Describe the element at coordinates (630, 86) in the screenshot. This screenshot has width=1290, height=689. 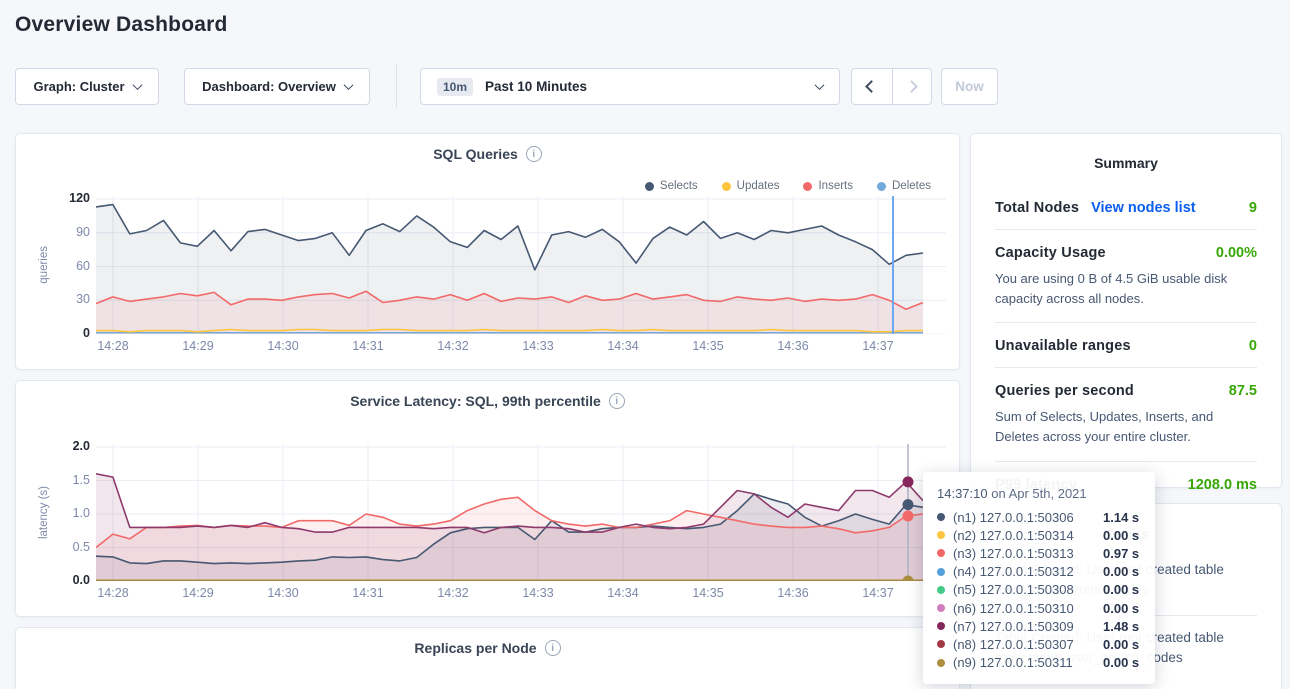
I see `time-range-dropdown: 10m Past 10 Minutes` at that location.